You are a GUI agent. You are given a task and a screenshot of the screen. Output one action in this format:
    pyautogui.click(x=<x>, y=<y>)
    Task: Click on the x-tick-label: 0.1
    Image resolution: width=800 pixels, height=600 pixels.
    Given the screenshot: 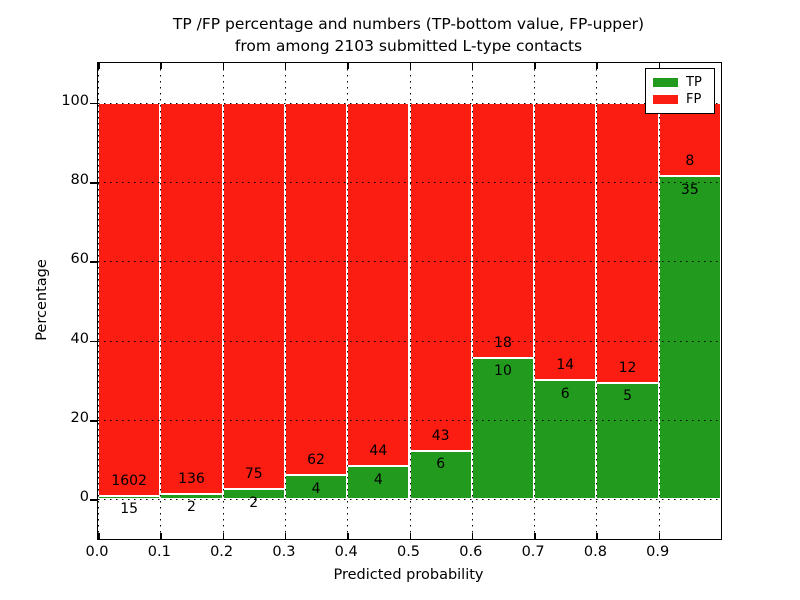 What is the action you would take?
    pyautogui.click(x=159, y=552)
    